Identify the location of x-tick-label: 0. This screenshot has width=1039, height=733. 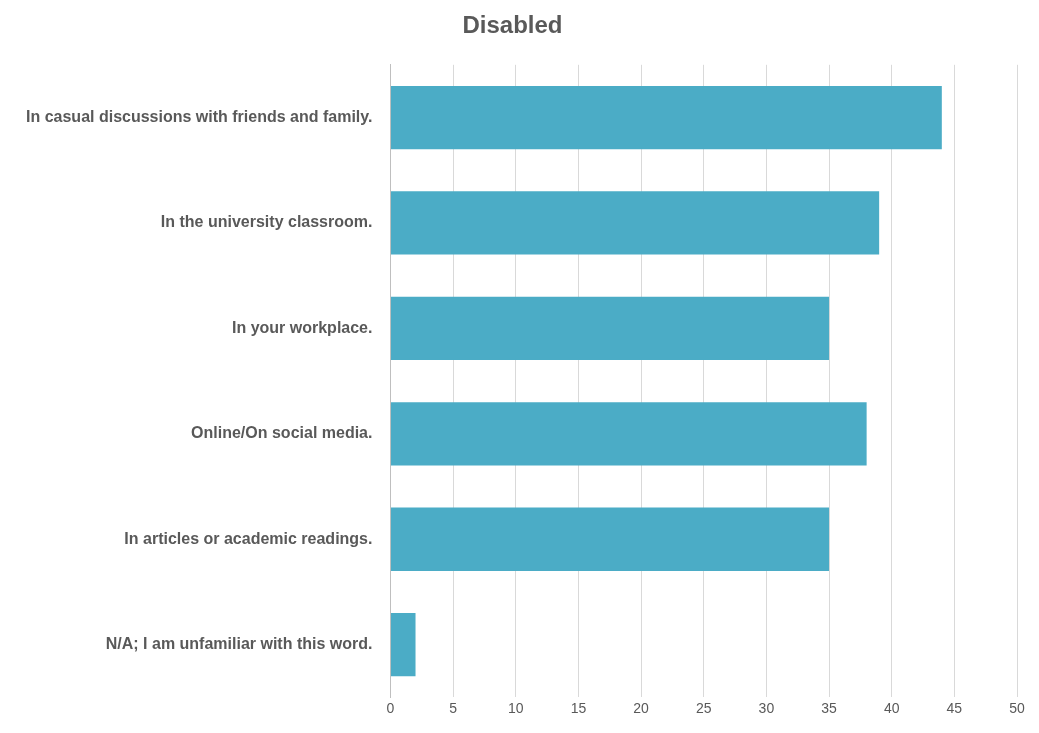
(390, 707).